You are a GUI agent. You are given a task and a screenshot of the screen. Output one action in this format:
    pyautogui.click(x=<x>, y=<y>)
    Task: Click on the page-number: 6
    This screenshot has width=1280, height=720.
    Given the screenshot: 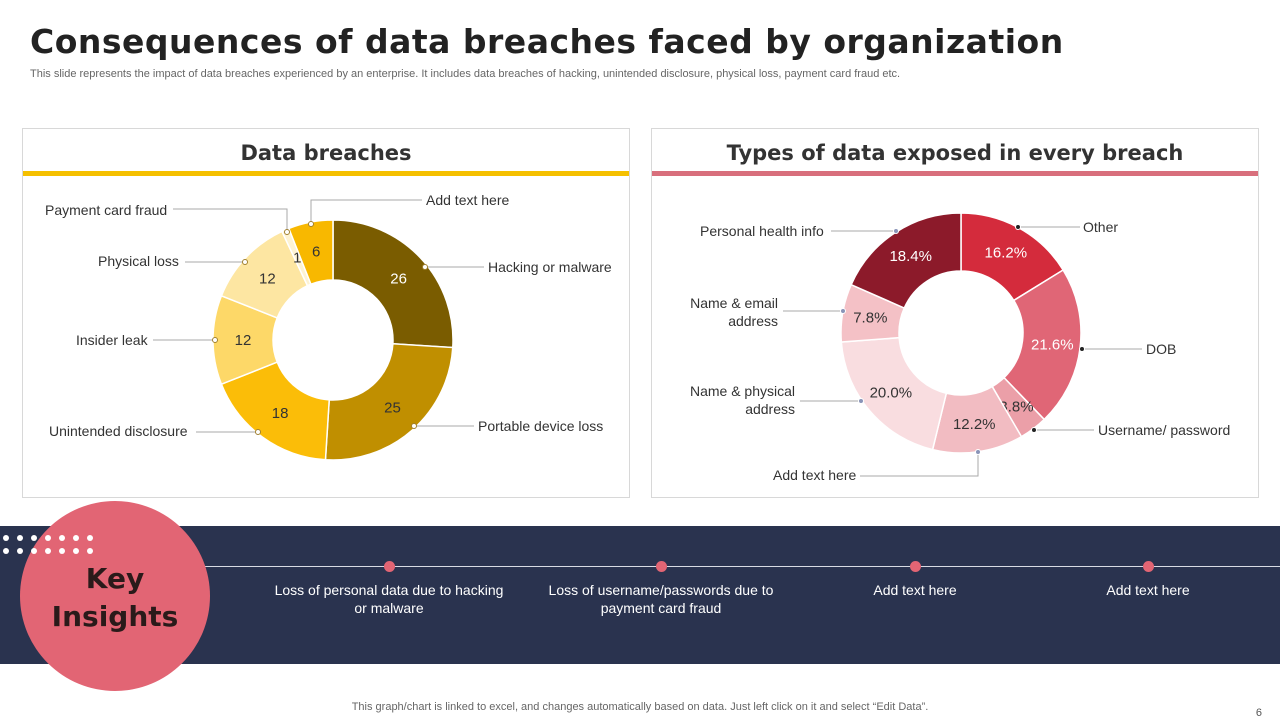 What is the action you would take?
    pyautogui.click(x=1258, y=713)
    